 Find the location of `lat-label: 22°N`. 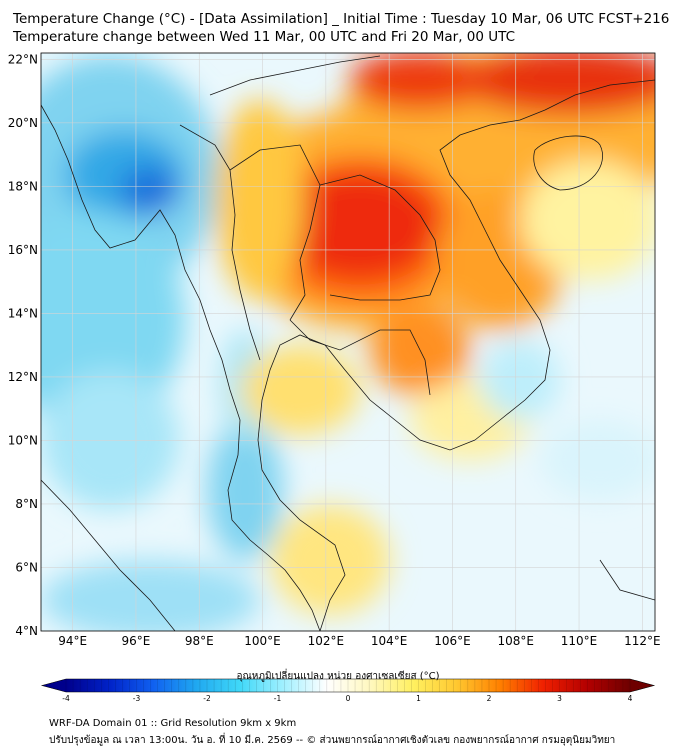

lat-label: 22°N is located at coordinates (23, 59).